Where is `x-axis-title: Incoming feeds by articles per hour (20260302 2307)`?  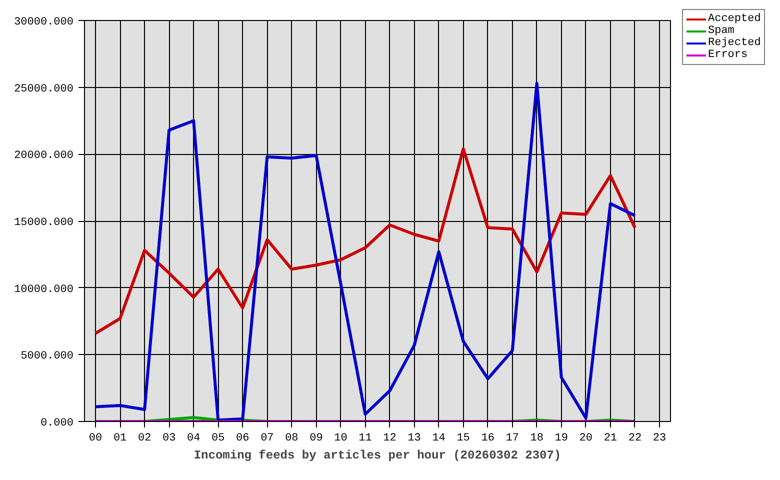
x-axis-title: Incoming feeds by articles per hour (20260302 2307) is located at coordinates (378, 455).